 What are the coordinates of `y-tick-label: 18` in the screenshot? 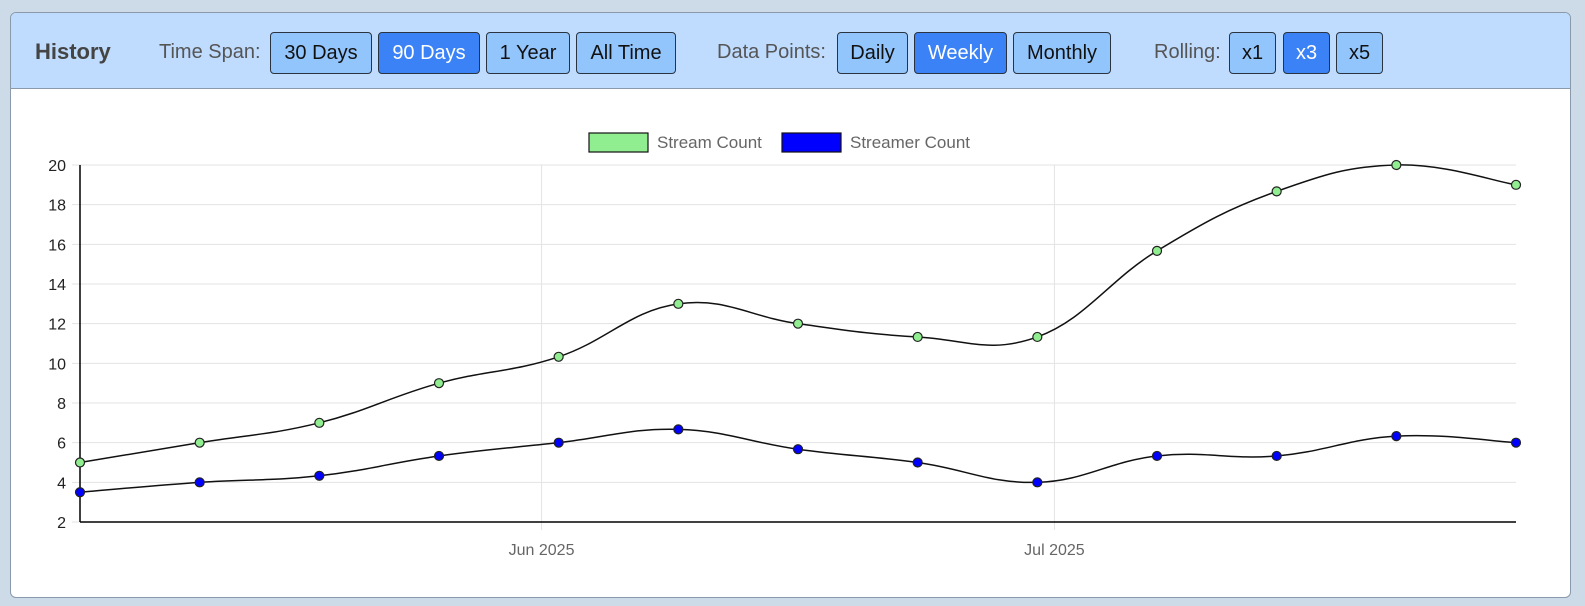 It's located at (57, 206).